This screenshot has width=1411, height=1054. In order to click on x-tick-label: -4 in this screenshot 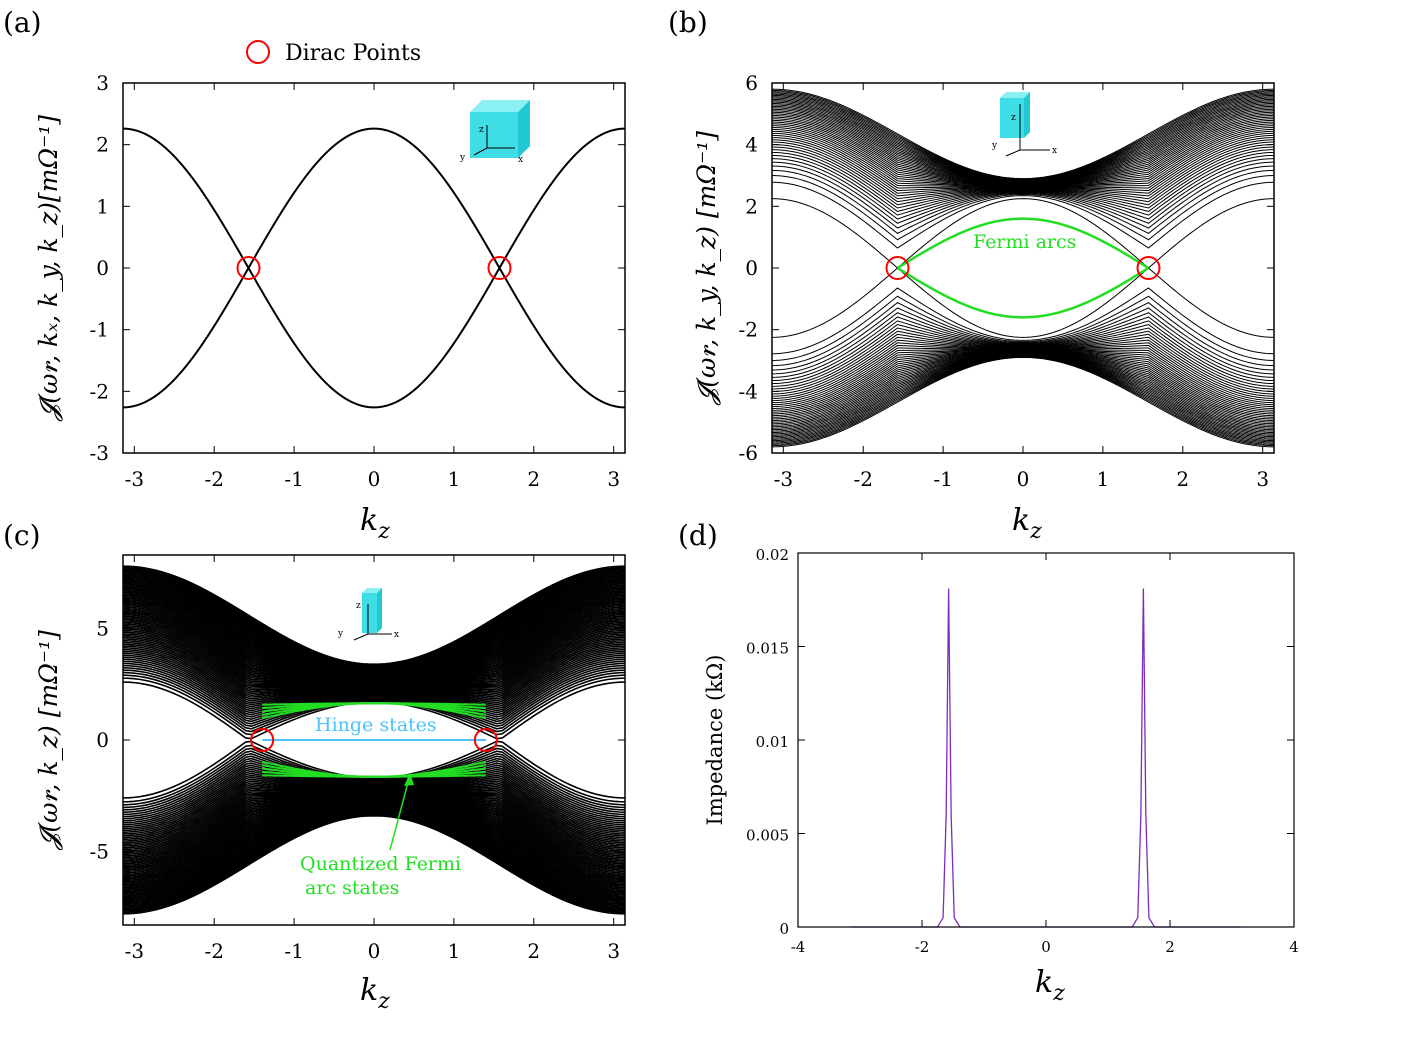, I will do `click(798, 947)`.